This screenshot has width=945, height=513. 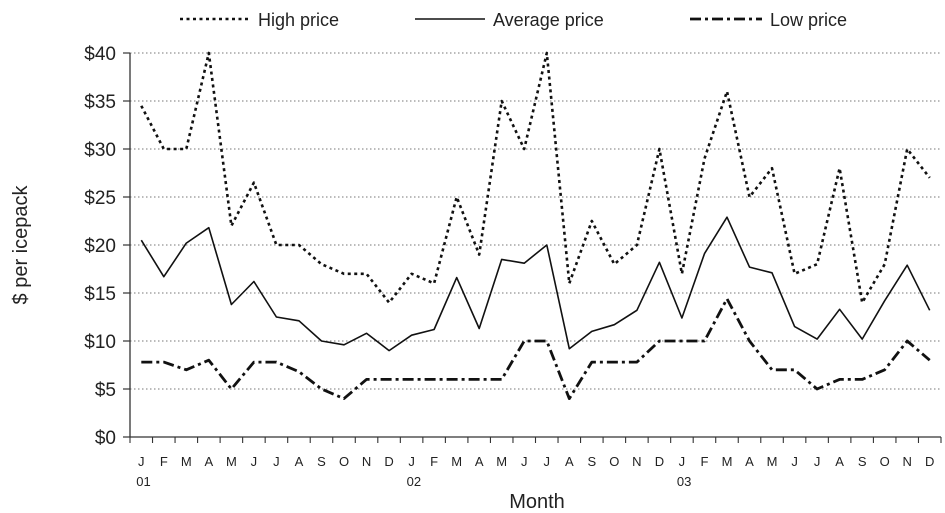 I want to click on y-tick-label: $5, so click(x=105, y=390).